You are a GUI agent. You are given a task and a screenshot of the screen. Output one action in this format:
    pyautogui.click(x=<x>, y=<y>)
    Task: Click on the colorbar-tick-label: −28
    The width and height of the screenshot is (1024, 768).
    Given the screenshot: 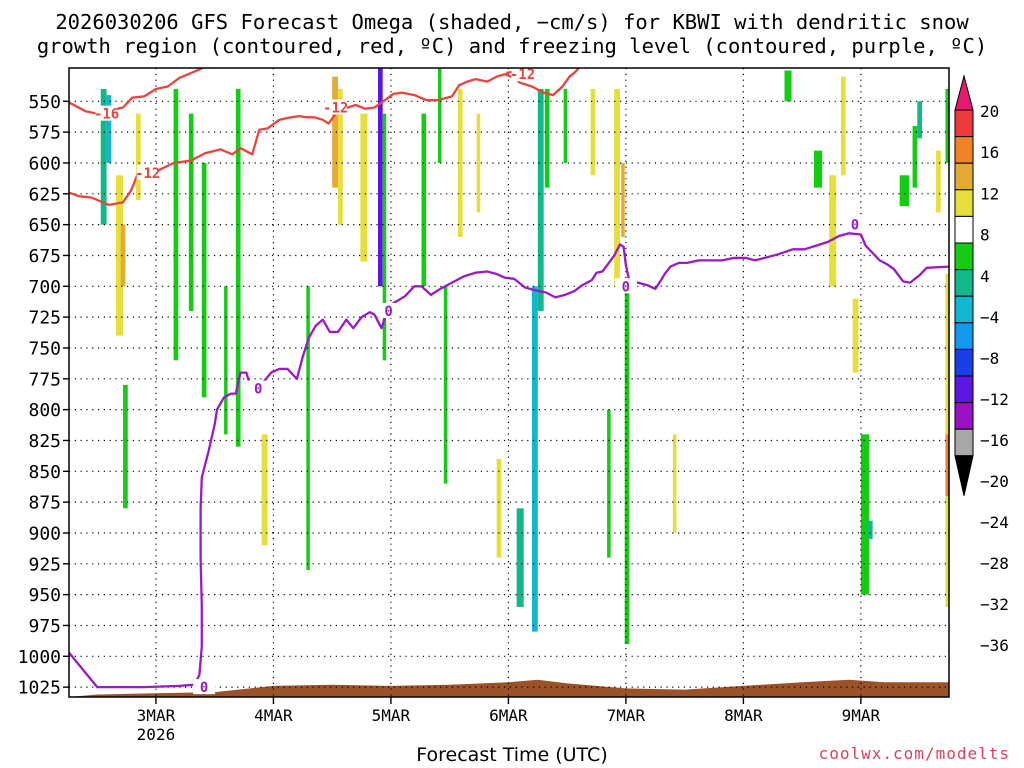 What is the action you would take?
    pyautogui.click(x=994, y=563)
    